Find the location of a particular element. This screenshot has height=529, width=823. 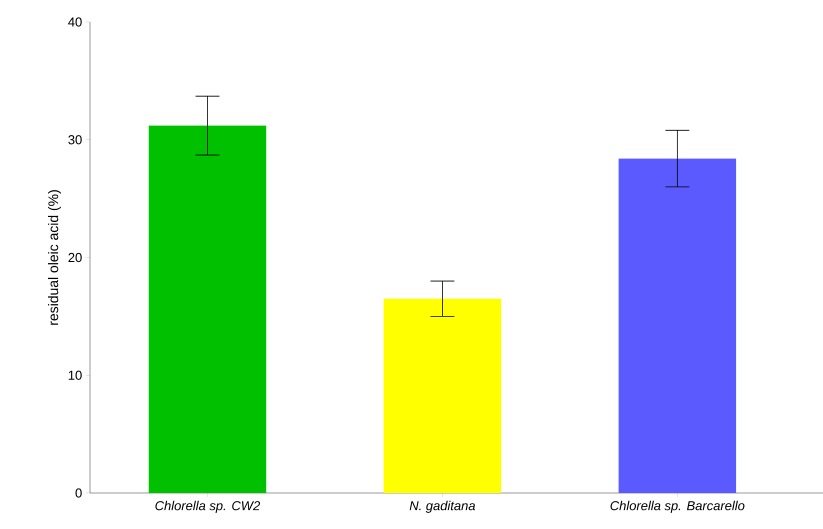

x-tick-label: N. gaditana is located at coordinates (443, 506).